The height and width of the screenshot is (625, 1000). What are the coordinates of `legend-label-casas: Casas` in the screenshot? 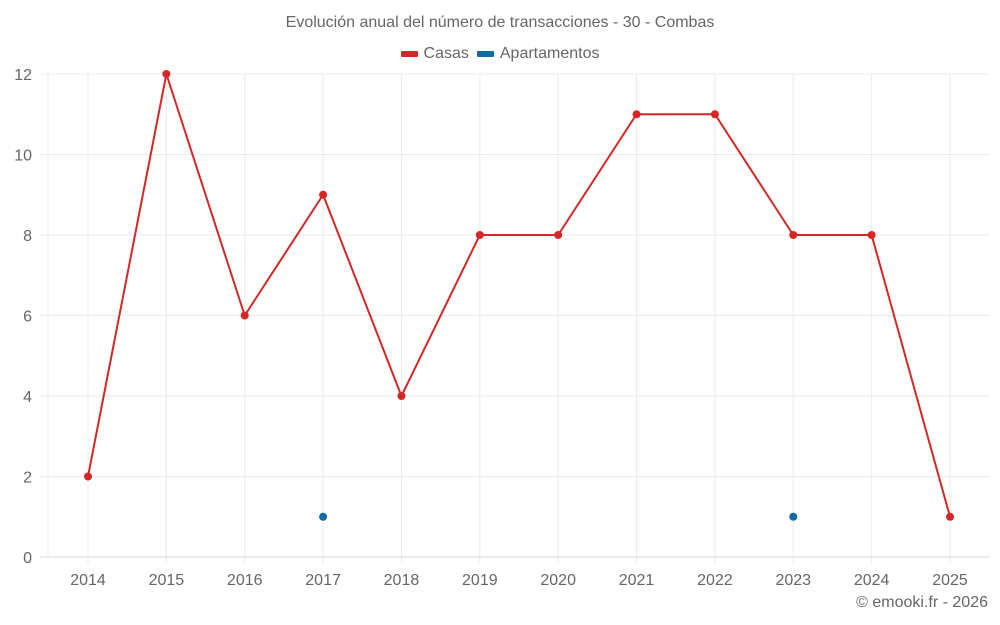 It's located at (446, 53).